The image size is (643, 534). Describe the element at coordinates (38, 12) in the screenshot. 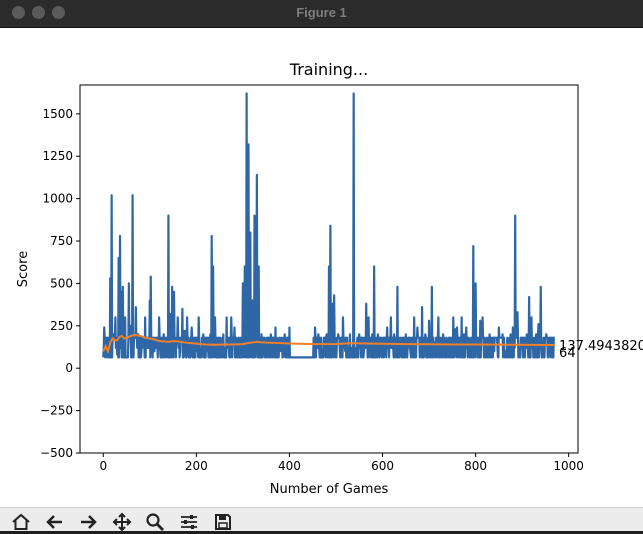

I see `minimize-window-button` at that location.